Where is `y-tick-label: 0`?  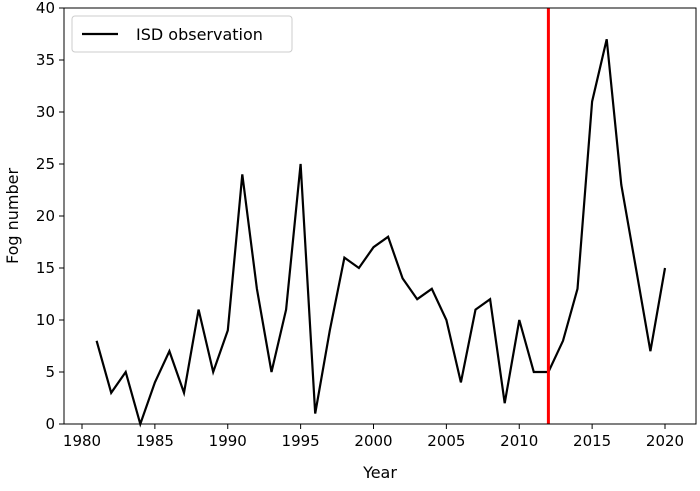
y-tick-label: 0 is located at coordinates (50, 424).